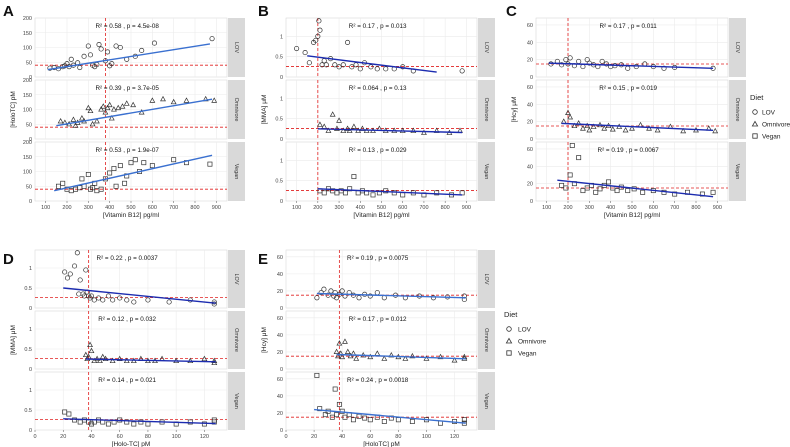 The width and height of the screenshot is (790, 447). What do you see at coordinates (378, 258) in the screenshot?
I see `stats-annotation: R² = 0.19 , p = 0.0075` at bounding box center [378, 258].